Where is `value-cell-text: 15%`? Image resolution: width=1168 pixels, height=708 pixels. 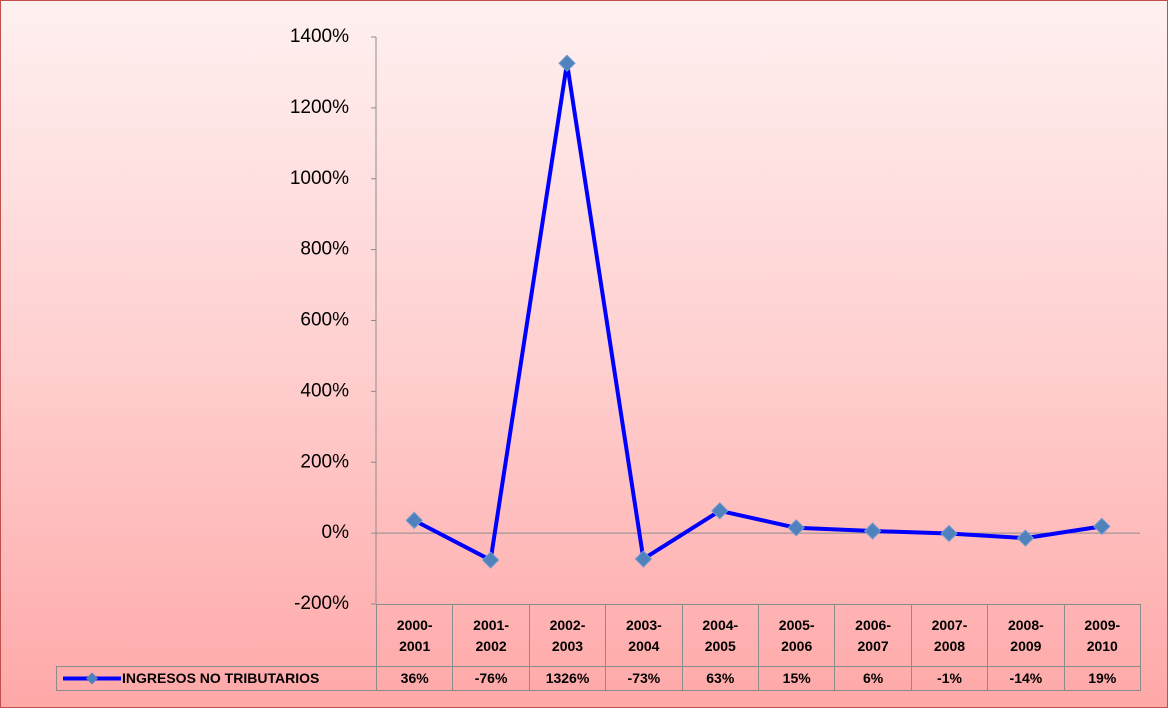
value-cell-text: 15% is located at coordinates (796, 678).